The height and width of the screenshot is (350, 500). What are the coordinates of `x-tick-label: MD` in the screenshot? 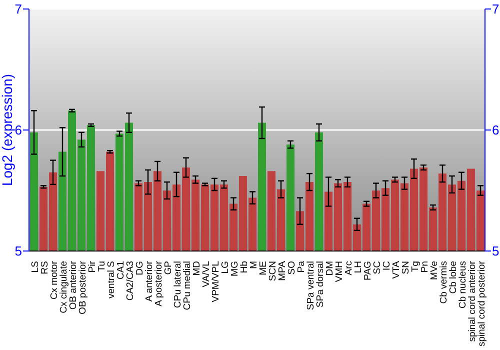 It's located at (196, 268).